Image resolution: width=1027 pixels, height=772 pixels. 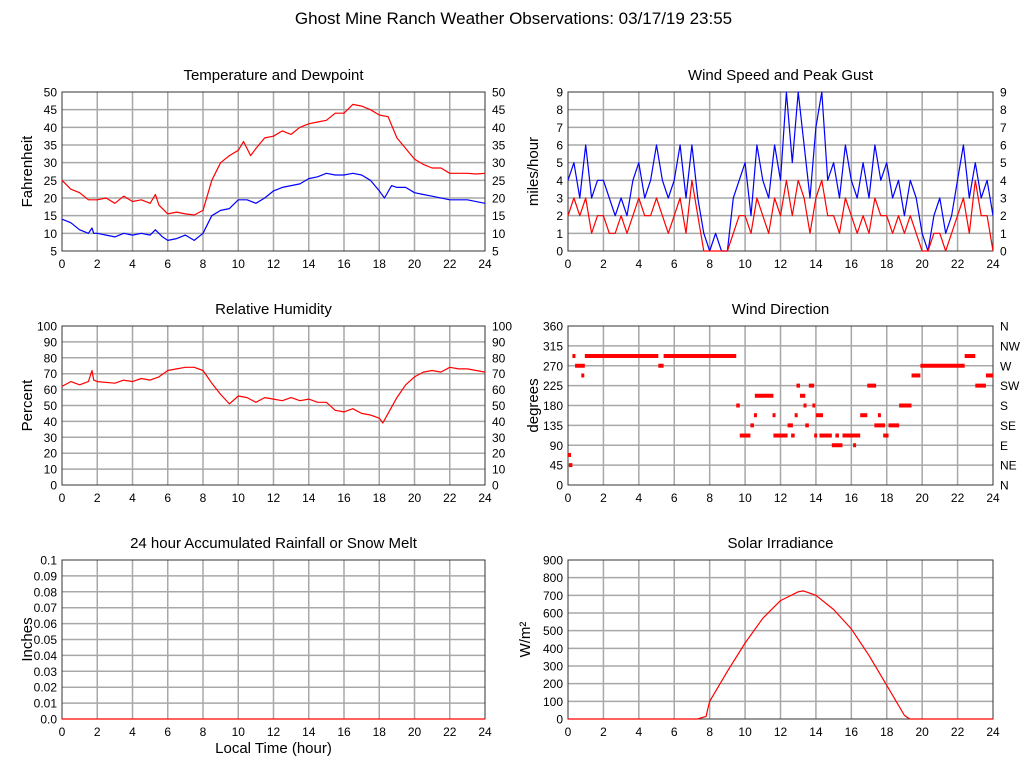 I want to click on y-tick-label-right: 5, so click(x=1003, y=163).